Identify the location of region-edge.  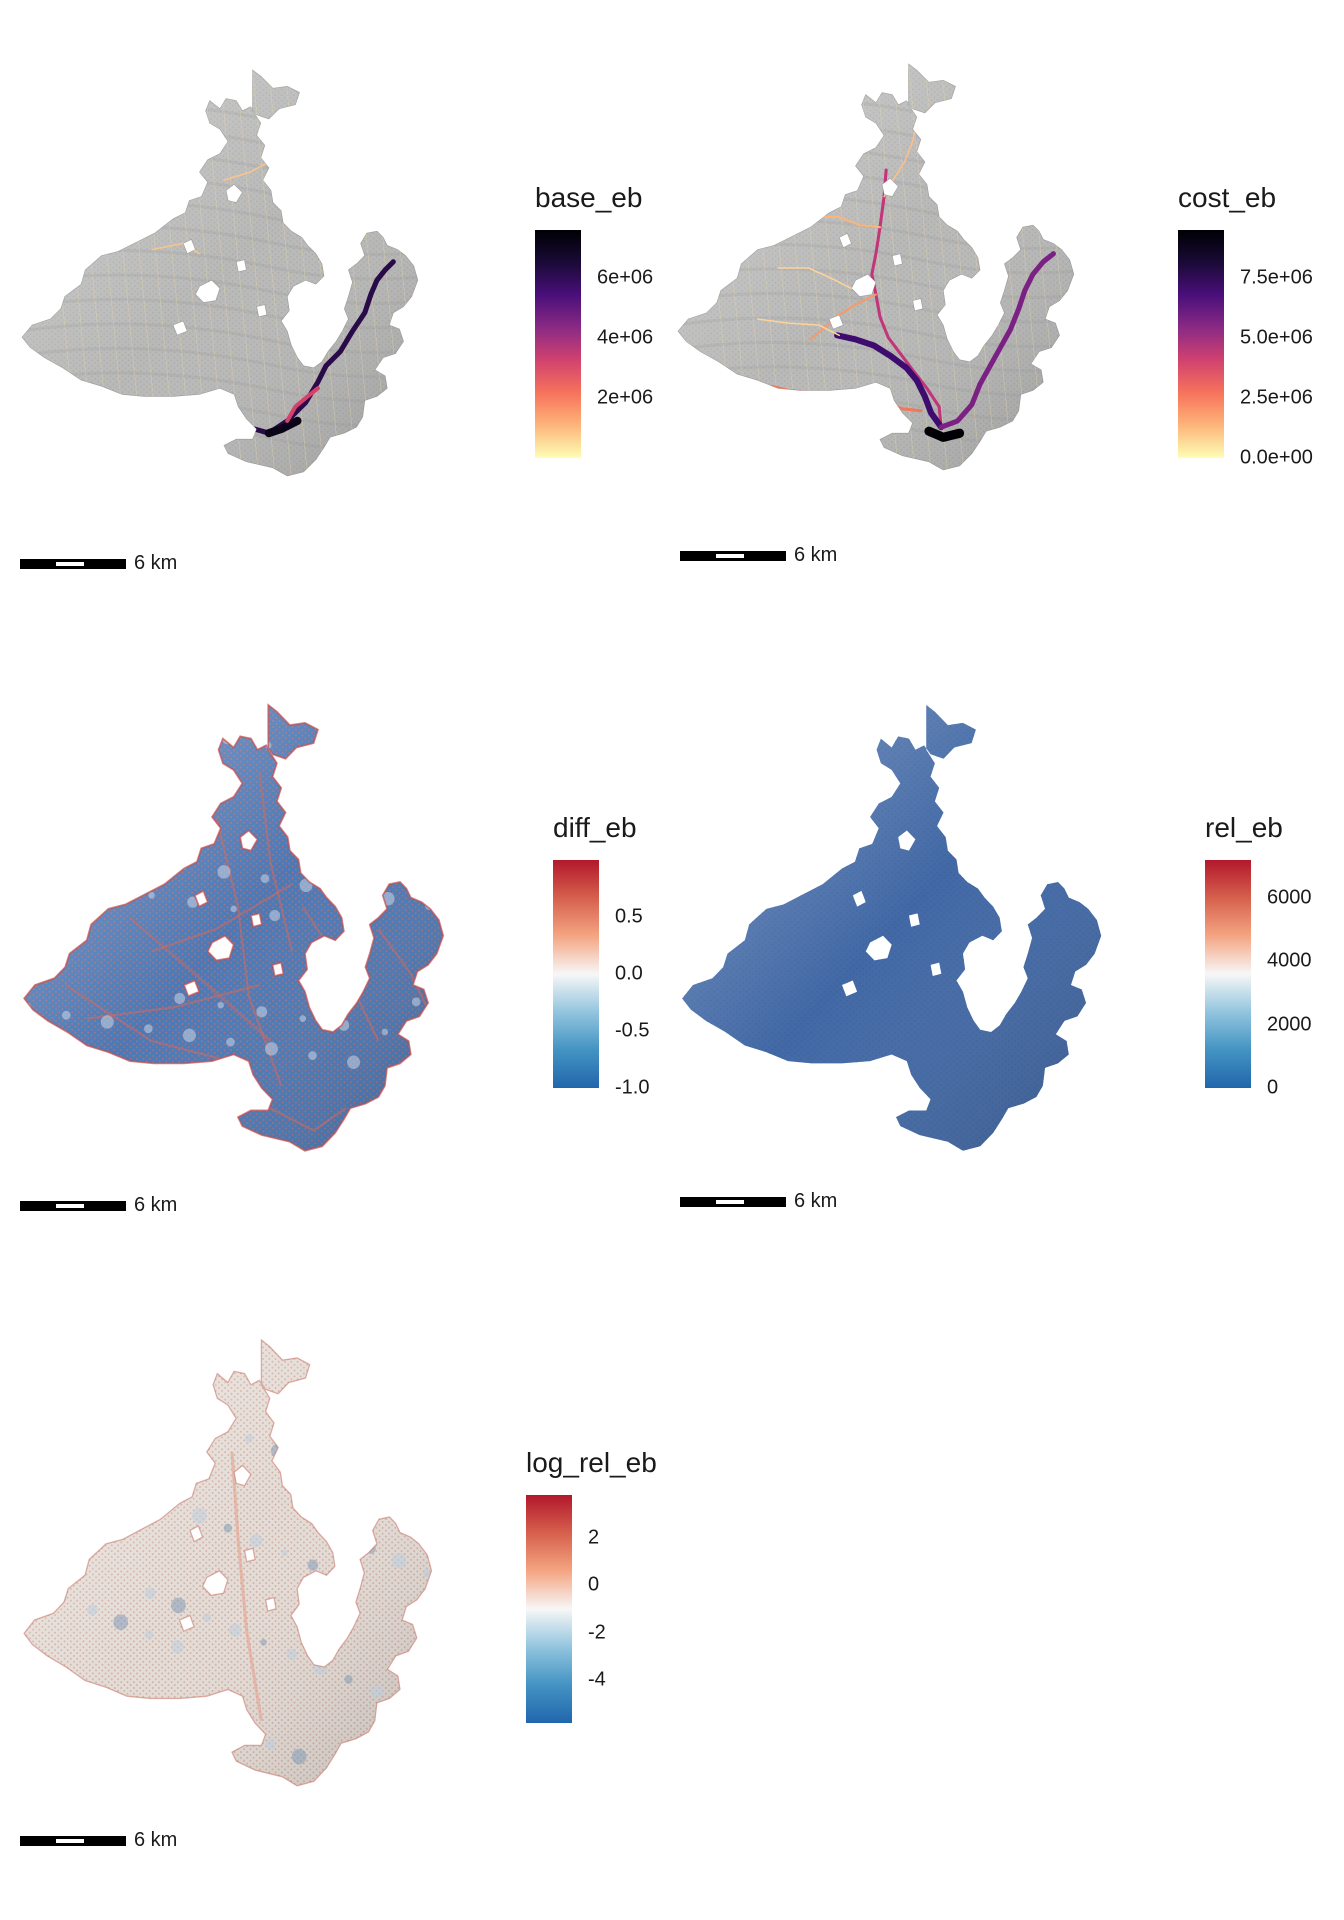
(234, 927).